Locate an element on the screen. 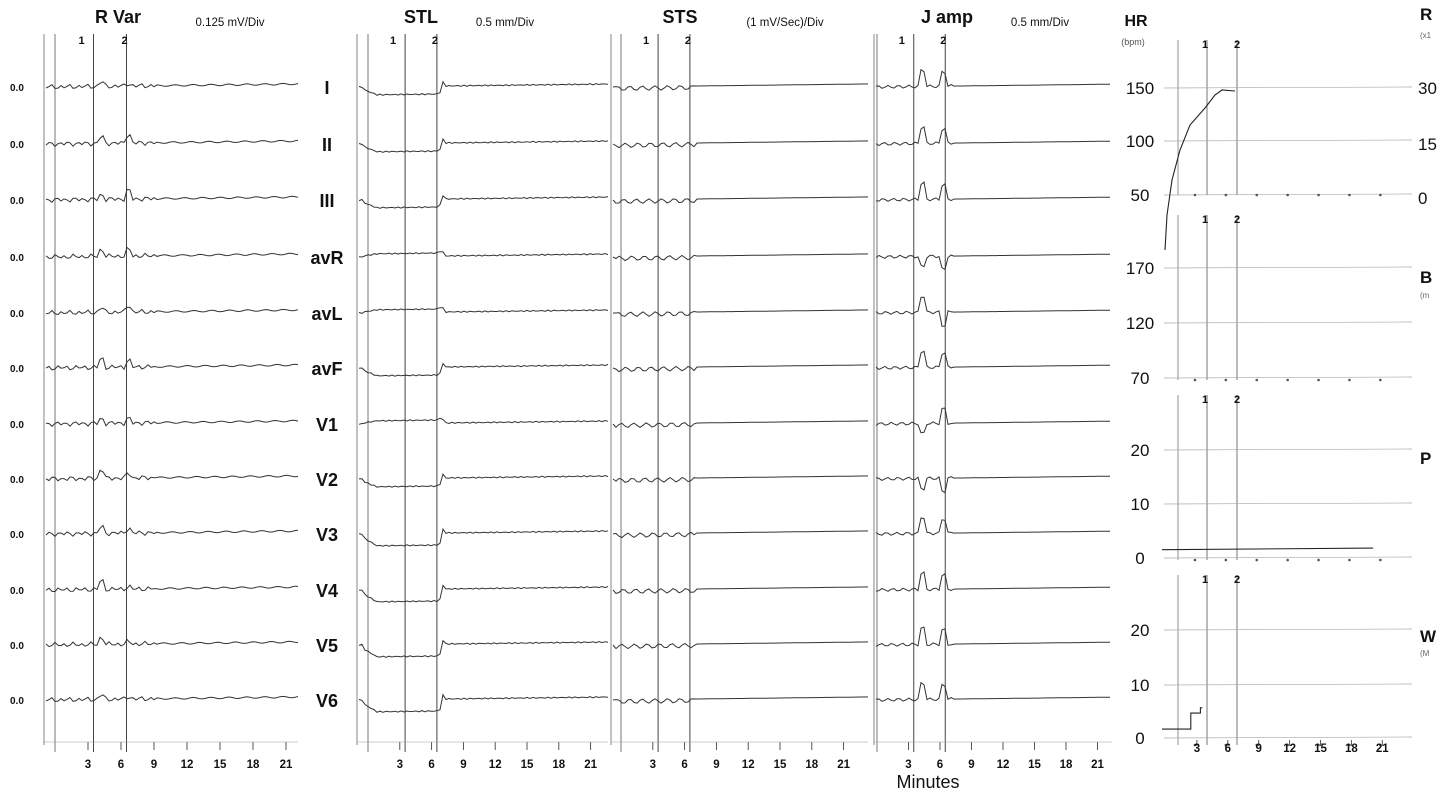 The image size is (1454, 800). trace-sts-I is located at coordinates (740, 87).